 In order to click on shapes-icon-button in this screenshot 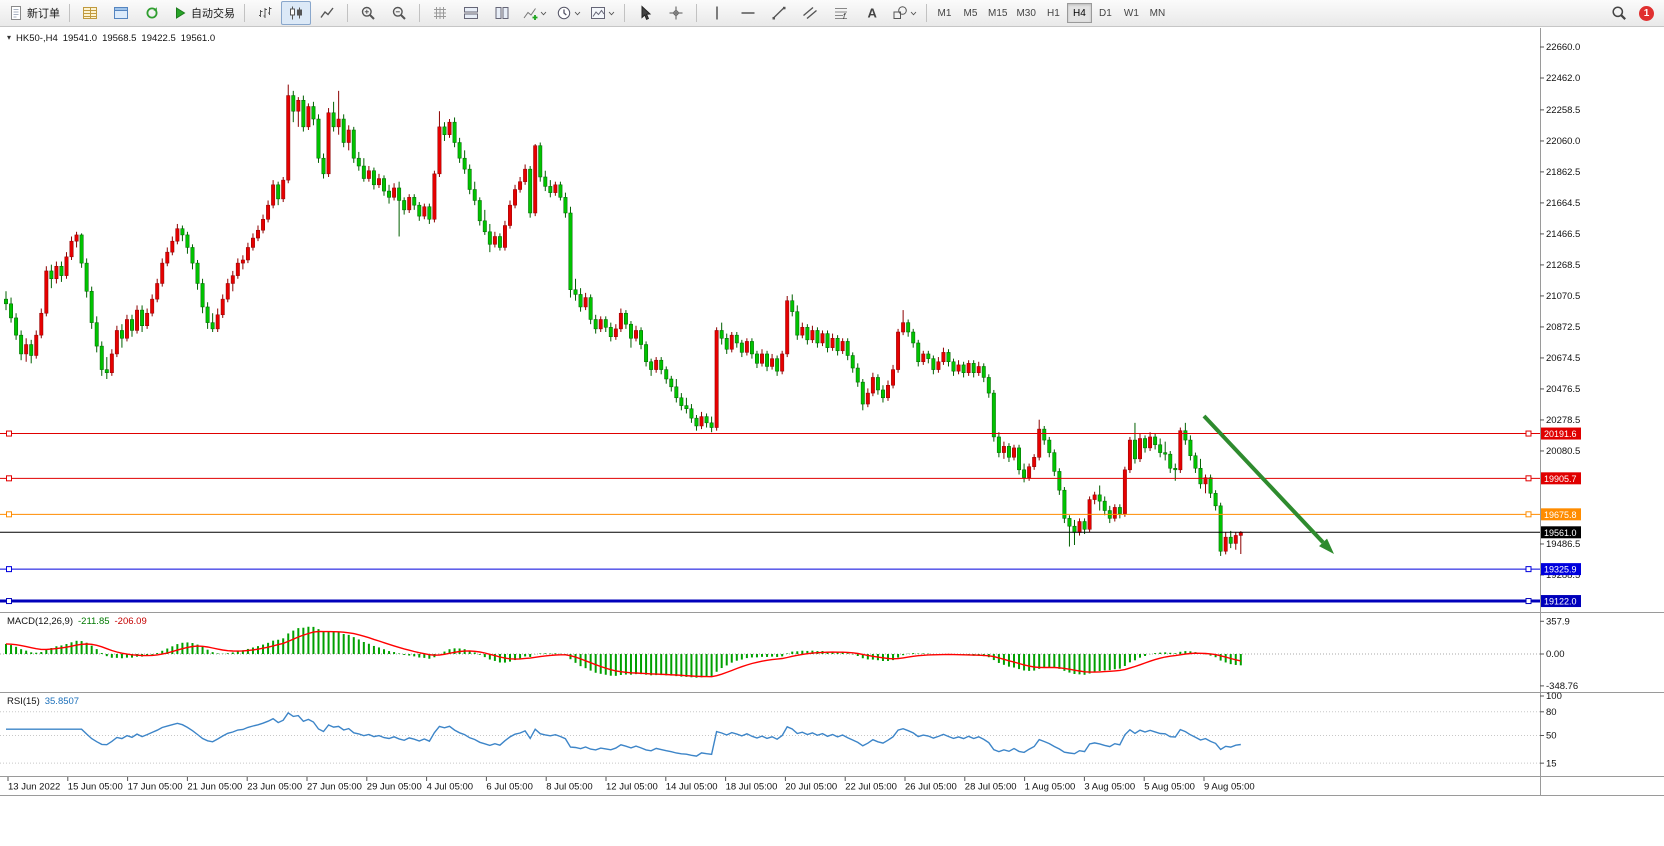, I will do `click(904, 13)`.